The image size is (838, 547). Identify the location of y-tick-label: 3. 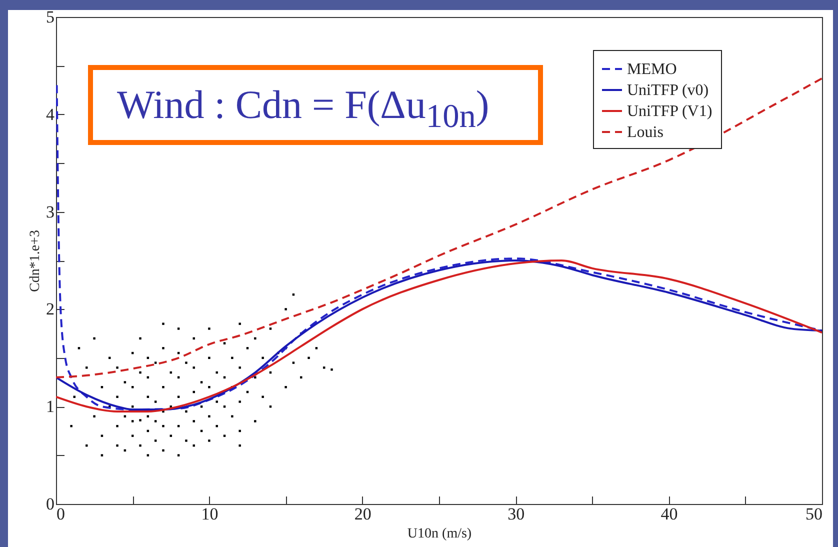
(50, 212).